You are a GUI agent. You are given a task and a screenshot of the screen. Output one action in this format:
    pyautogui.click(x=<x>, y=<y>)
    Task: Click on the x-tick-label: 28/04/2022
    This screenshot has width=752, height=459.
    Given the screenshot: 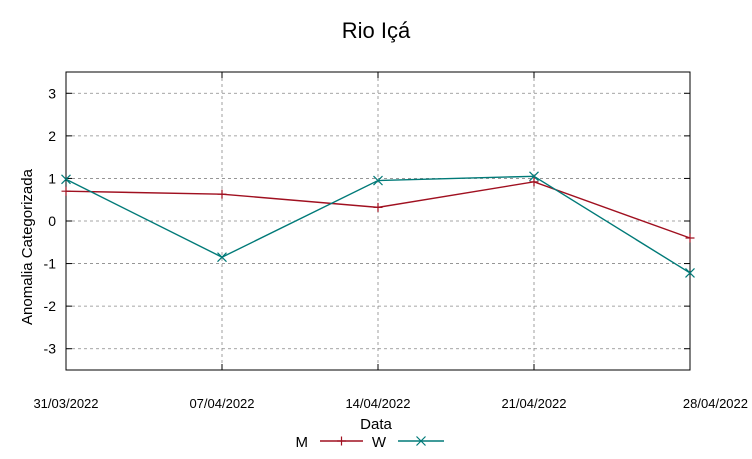 What is the action you would take?
    pyautogui.click(x=715, y=403)
    